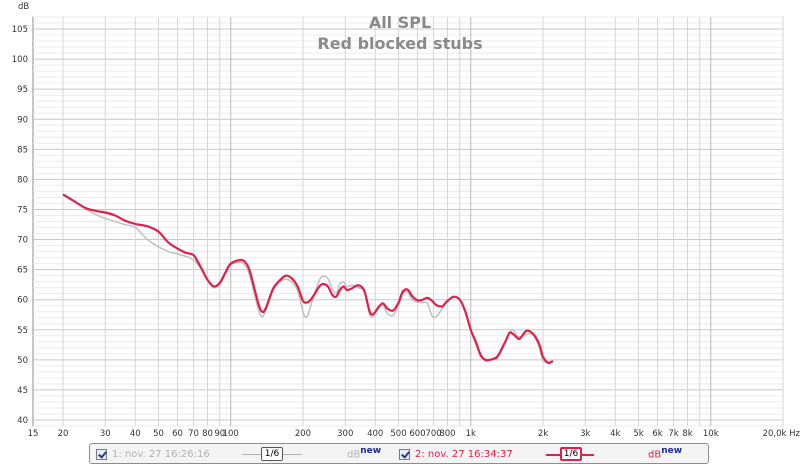 The width and height of the screenshot is (800, 467). Describe the element at coordinates (398, 434) in the screenshot. I see `x-tick-label: 500` at that location.